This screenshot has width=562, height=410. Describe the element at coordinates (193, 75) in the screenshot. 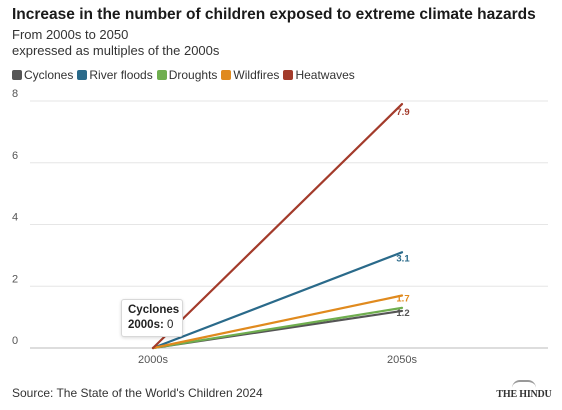

I see `legend-label: Droughts` at that location.